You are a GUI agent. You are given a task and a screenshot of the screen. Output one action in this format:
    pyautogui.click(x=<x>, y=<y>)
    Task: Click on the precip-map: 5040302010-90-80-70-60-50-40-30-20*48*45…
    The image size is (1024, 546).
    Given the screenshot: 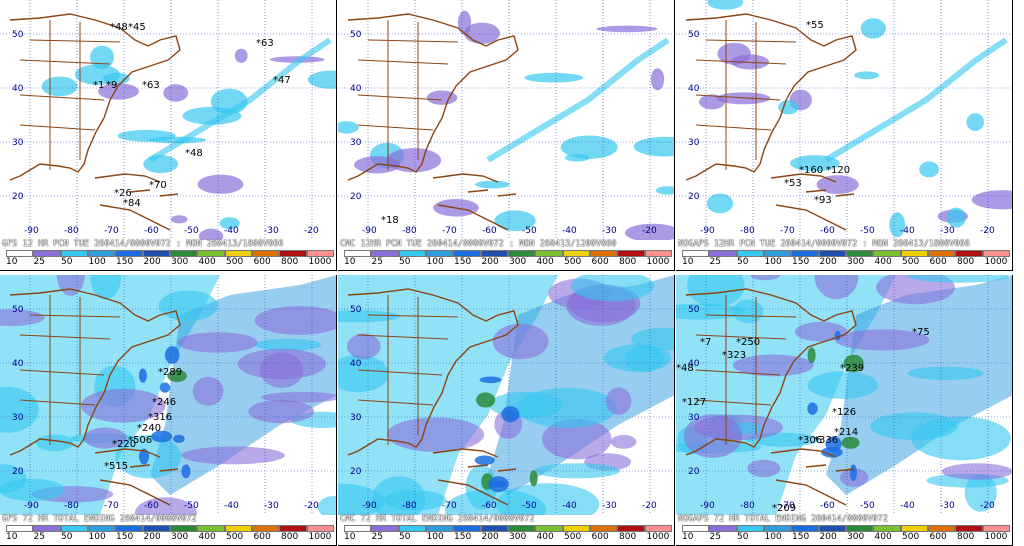 What is the action you would take?
    pyautogui.click(x=168, y=120)
    